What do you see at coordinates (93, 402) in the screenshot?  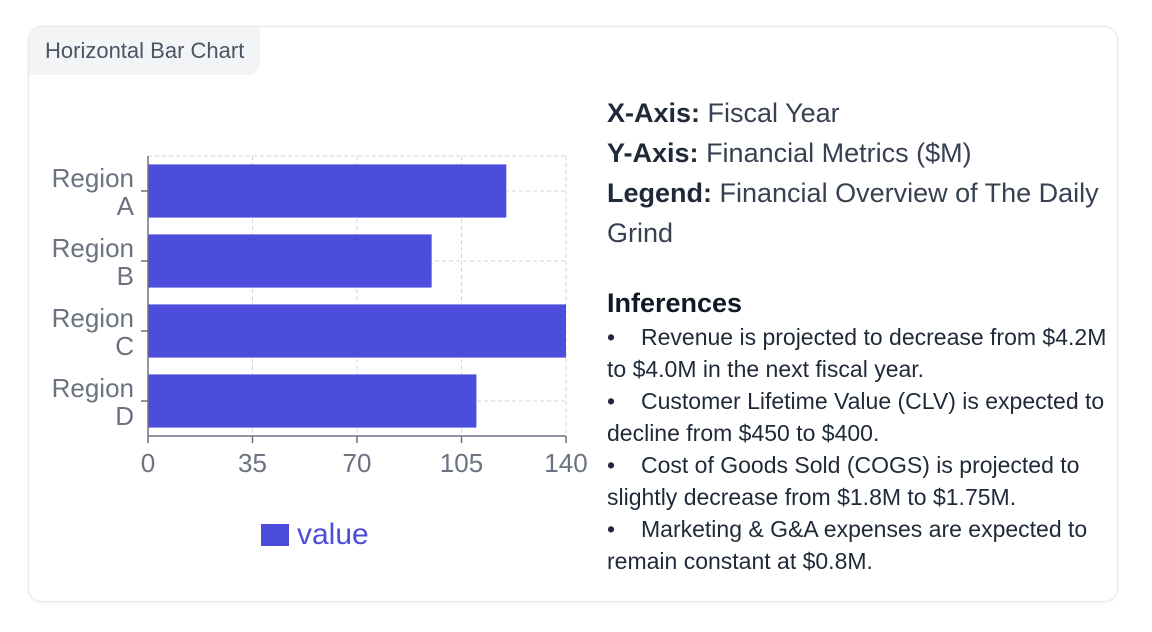 I see `y-tick-label: Region D` at bounding box center [93, 402].